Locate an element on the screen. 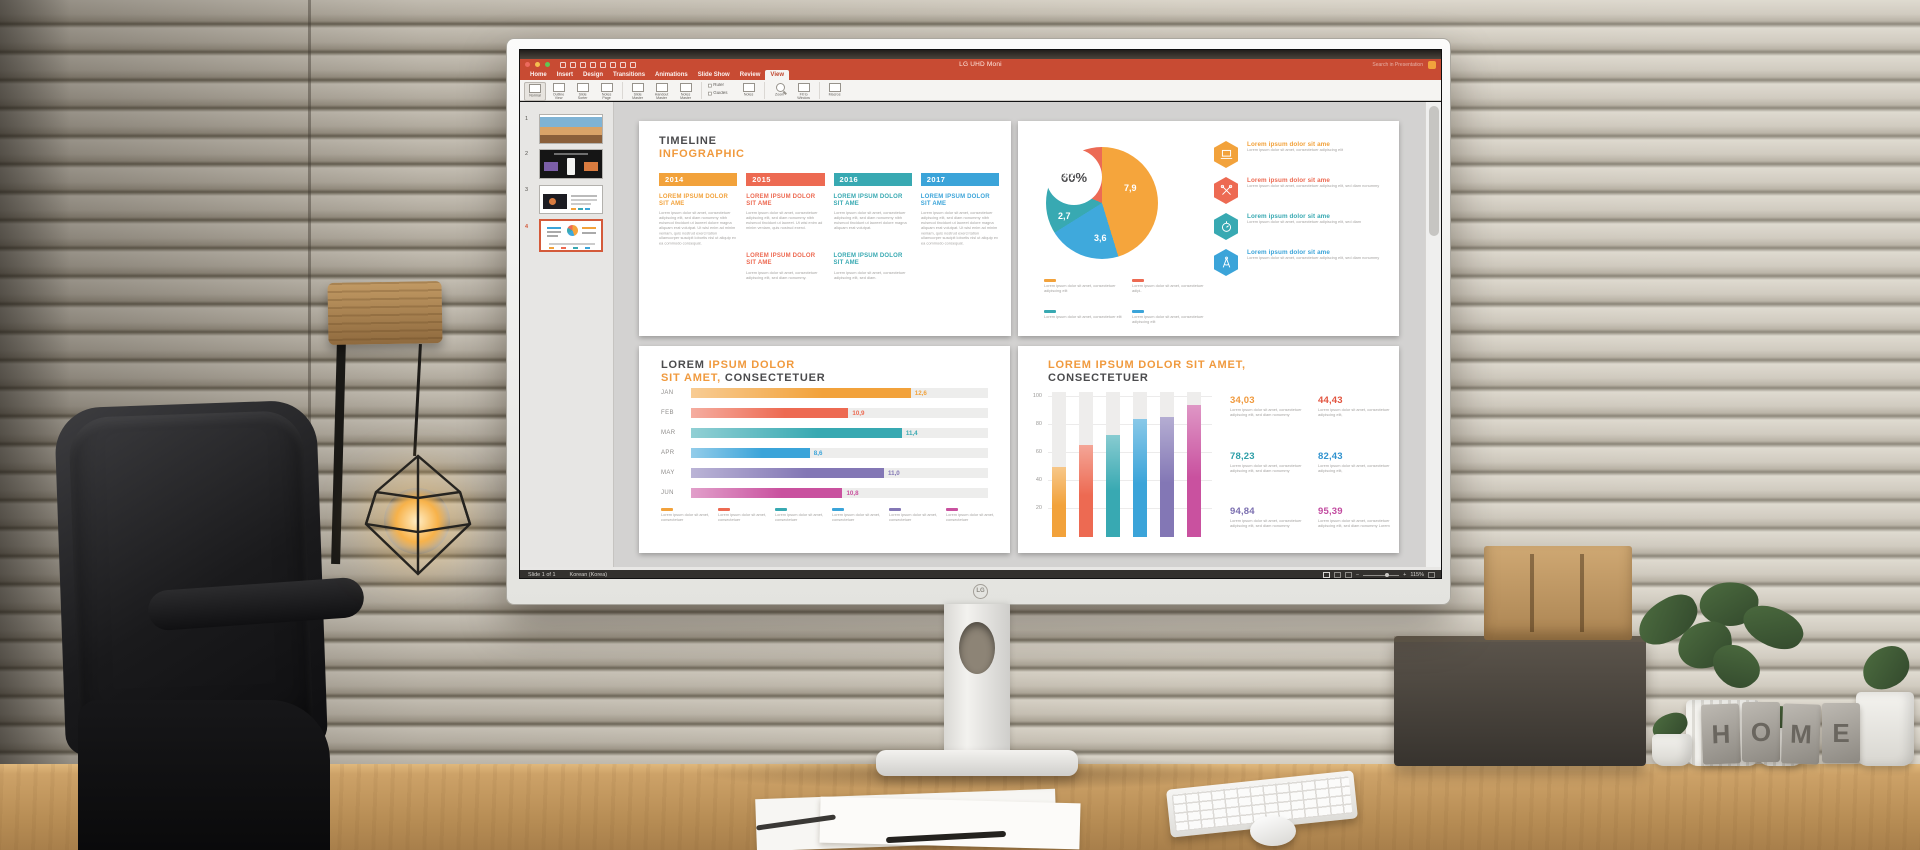 The width and height of the screenshot is (1920, 850). vertical-scrollbar is located at coordinates (1433, 334).